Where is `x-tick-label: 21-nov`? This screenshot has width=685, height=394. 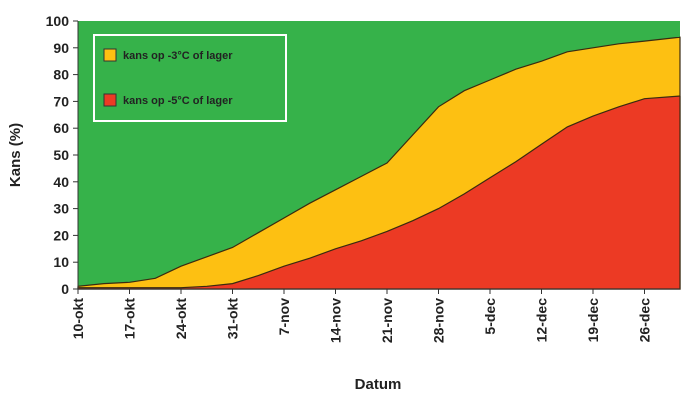
x-tick-label: 21-nov is located at coordinates (387, 320).